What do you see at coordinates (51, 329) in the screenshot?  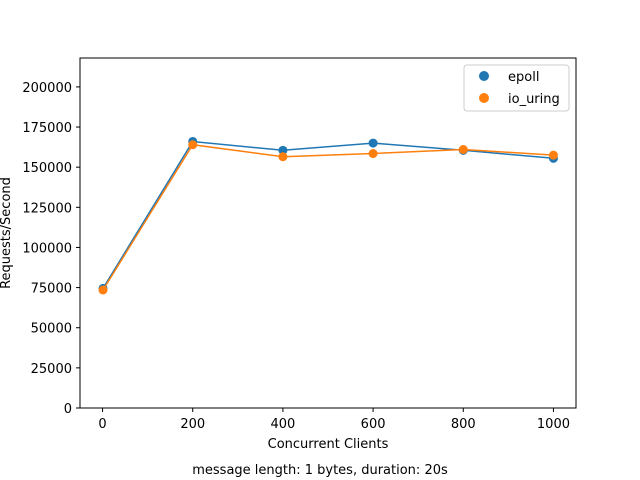 I see `y-tick-label: 50000` at bounding box center [51, 329].